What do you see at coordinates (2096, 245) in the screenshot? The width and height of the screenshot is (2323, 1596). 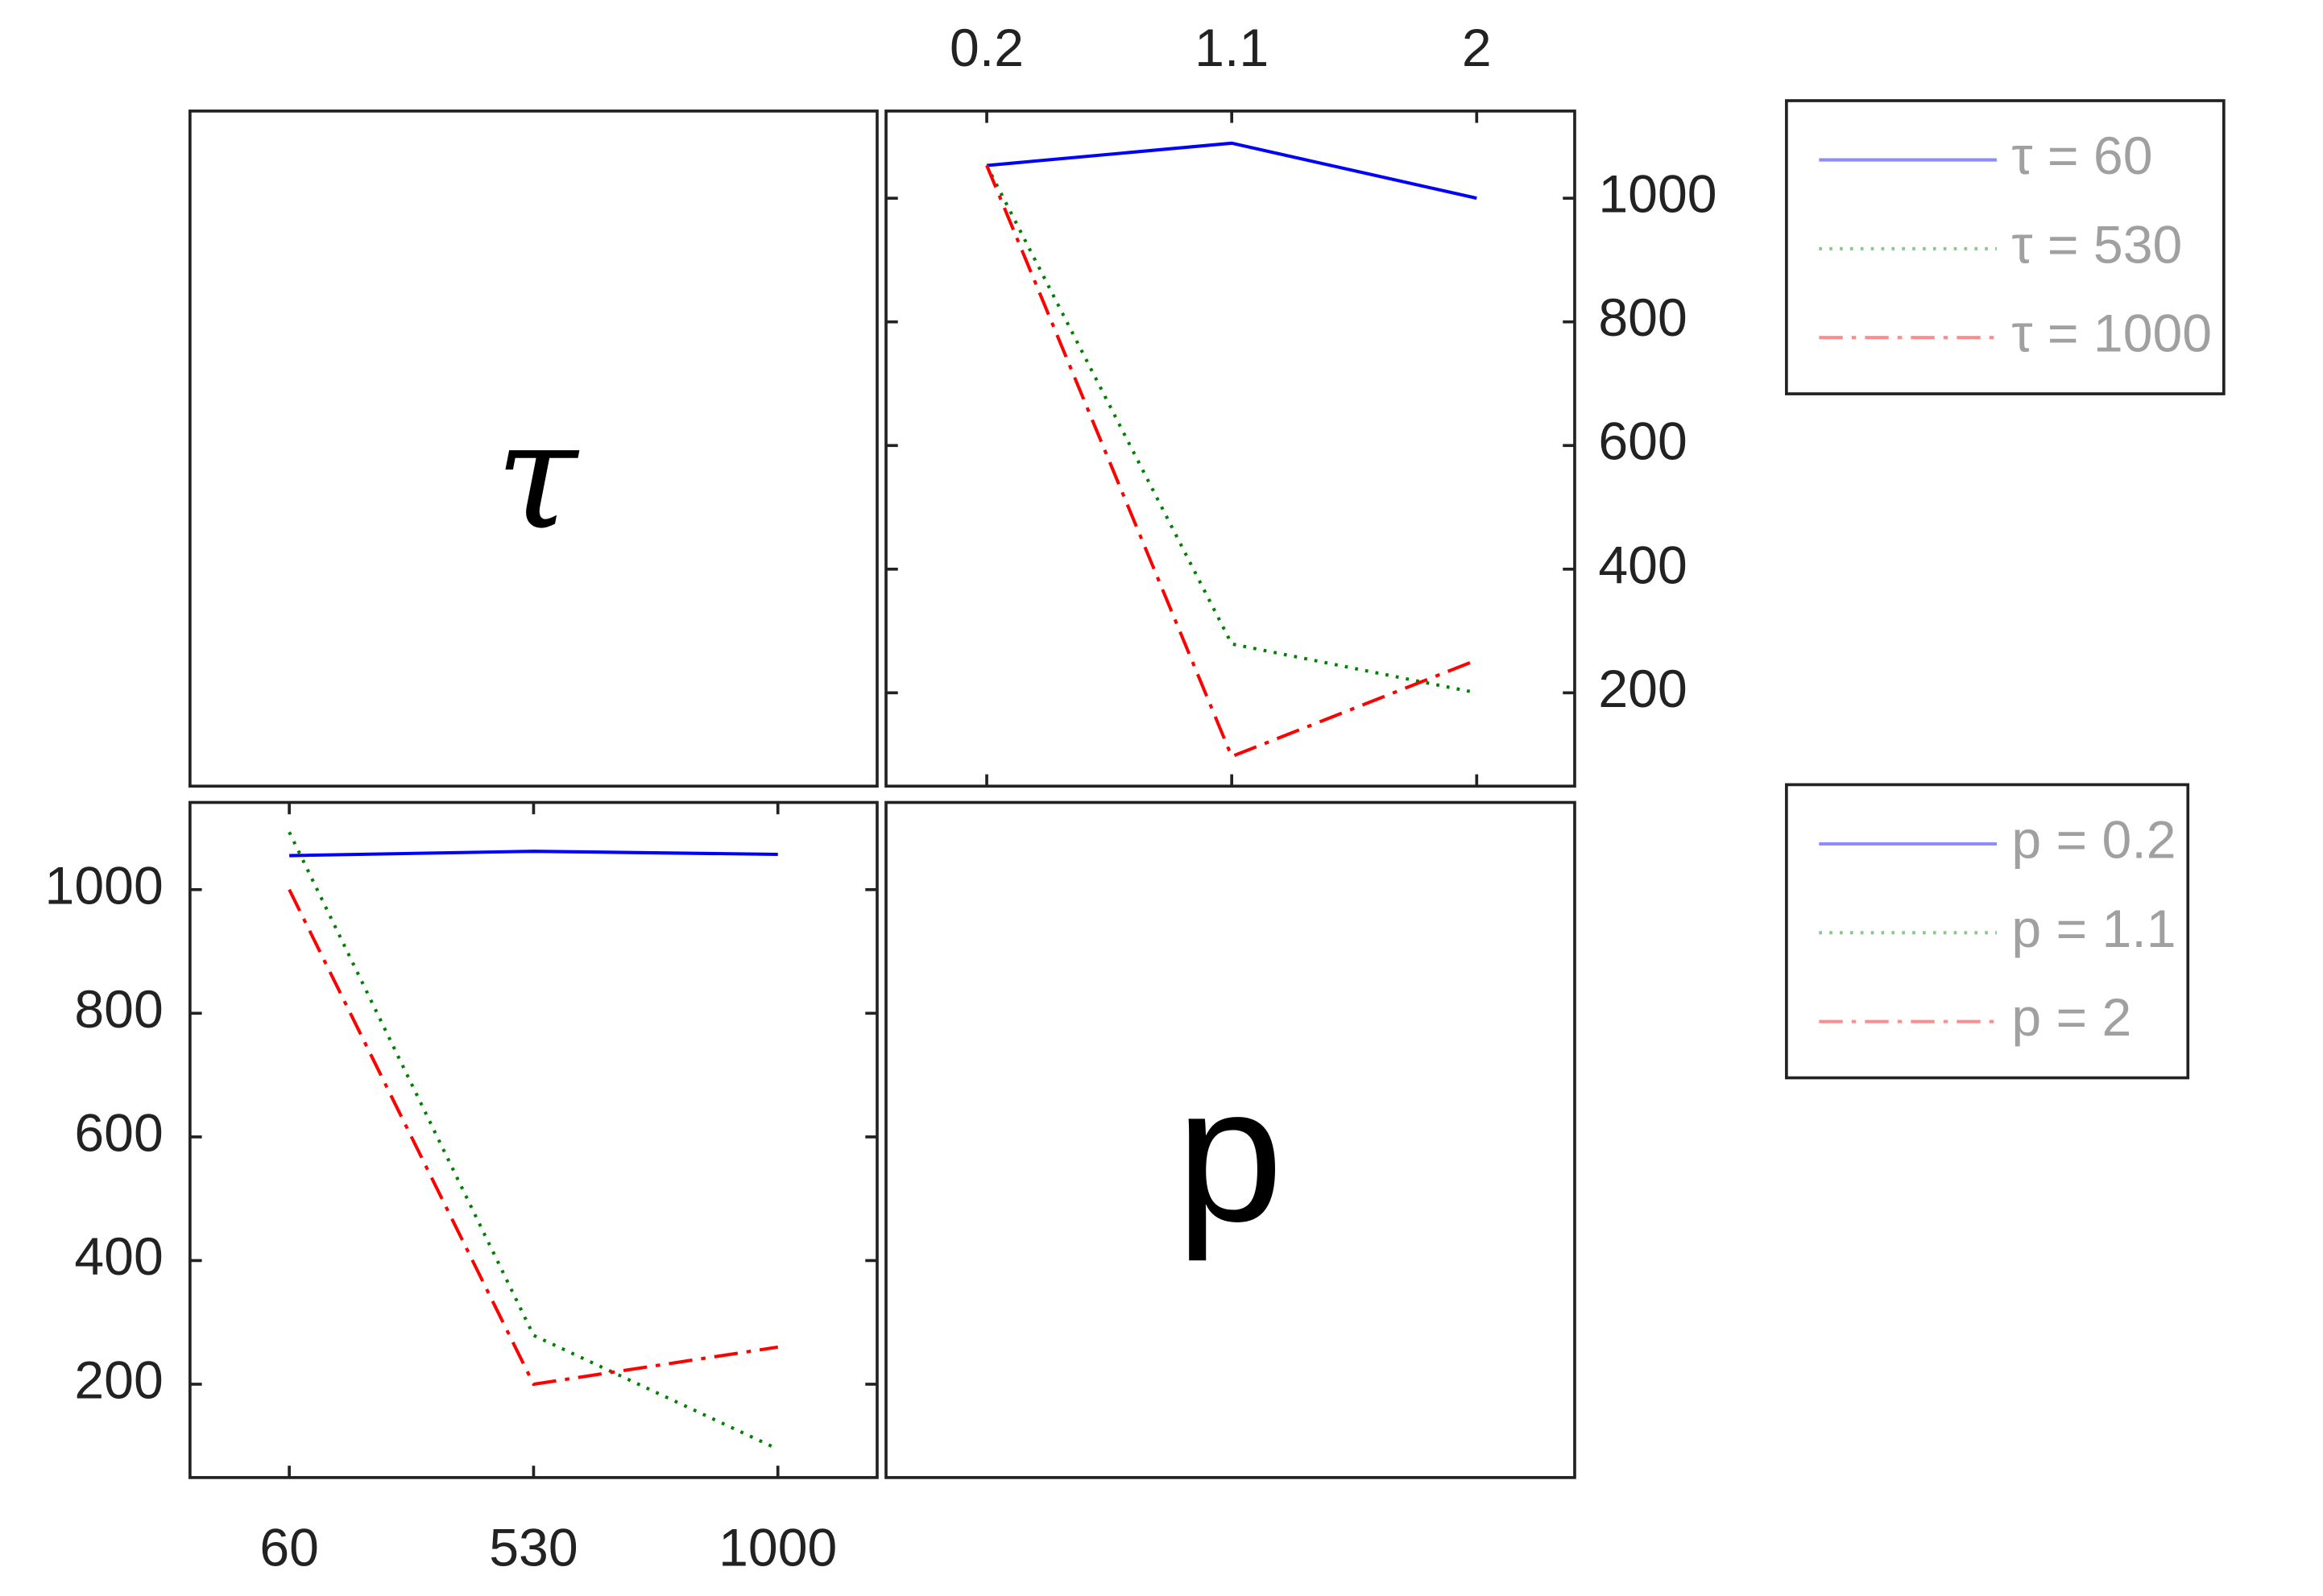 I see `legend-label: τ = 530` at bounding box center [2096, 245].